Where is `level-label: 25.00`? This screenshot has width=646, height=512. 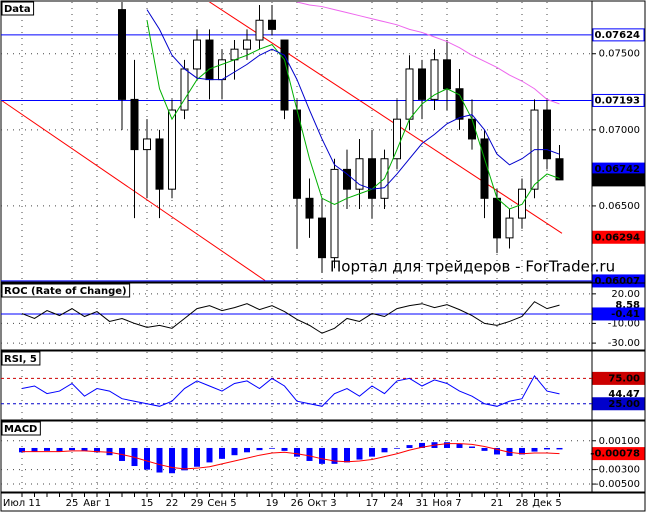 level-label: 25.00 is located at coordinates (624, 404).